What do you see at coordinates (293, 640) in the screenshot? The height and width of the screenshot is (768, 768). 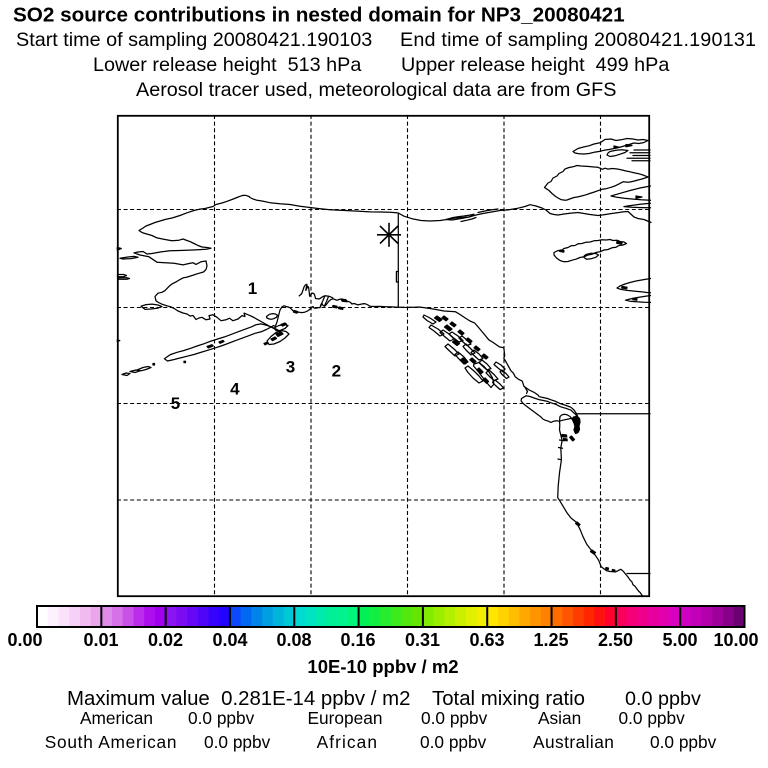 I see `svg-text: 0.08` at bounding box center [293, 640].